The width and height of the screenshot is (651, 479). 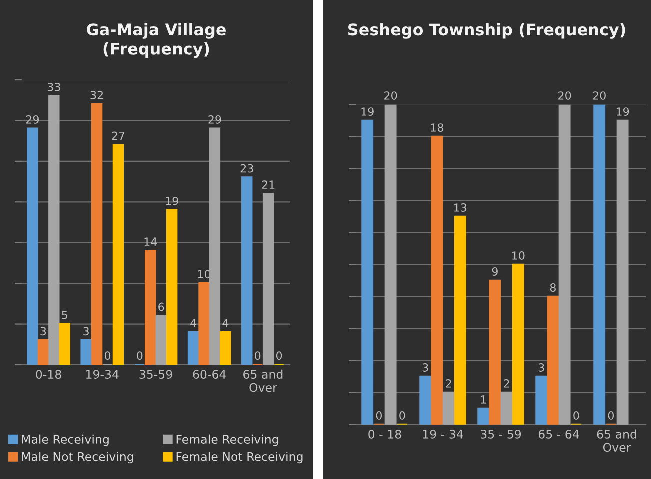 I want to click on chart-title: Seshego Township (Frequency), so click(x=487, y=31).